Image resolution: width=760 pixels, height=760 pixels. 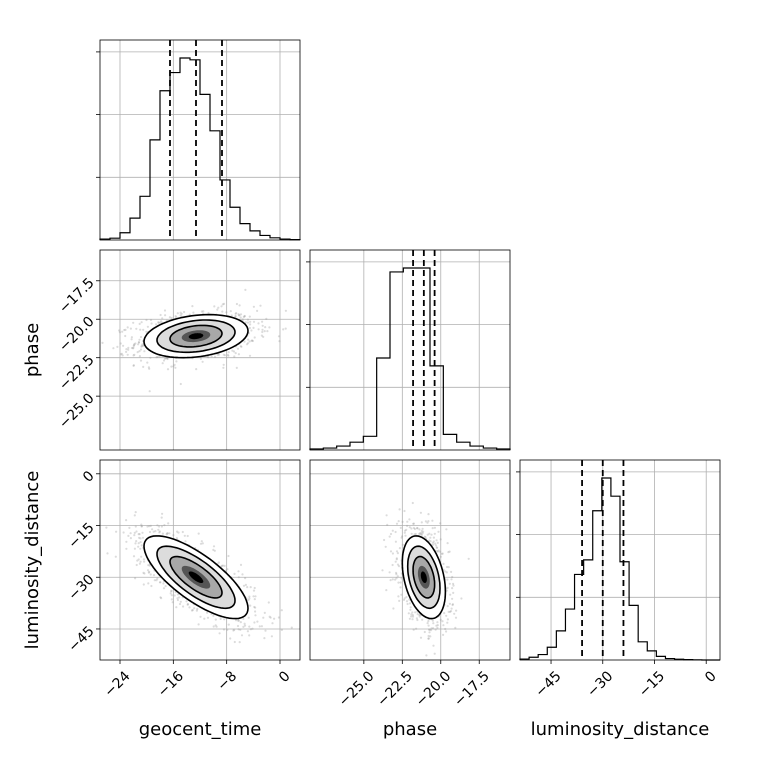 What do you see at coordinates (410, 729) in the screenshot?
I see `x-axis-label-phase: phase` at bounding box center [410, 729].